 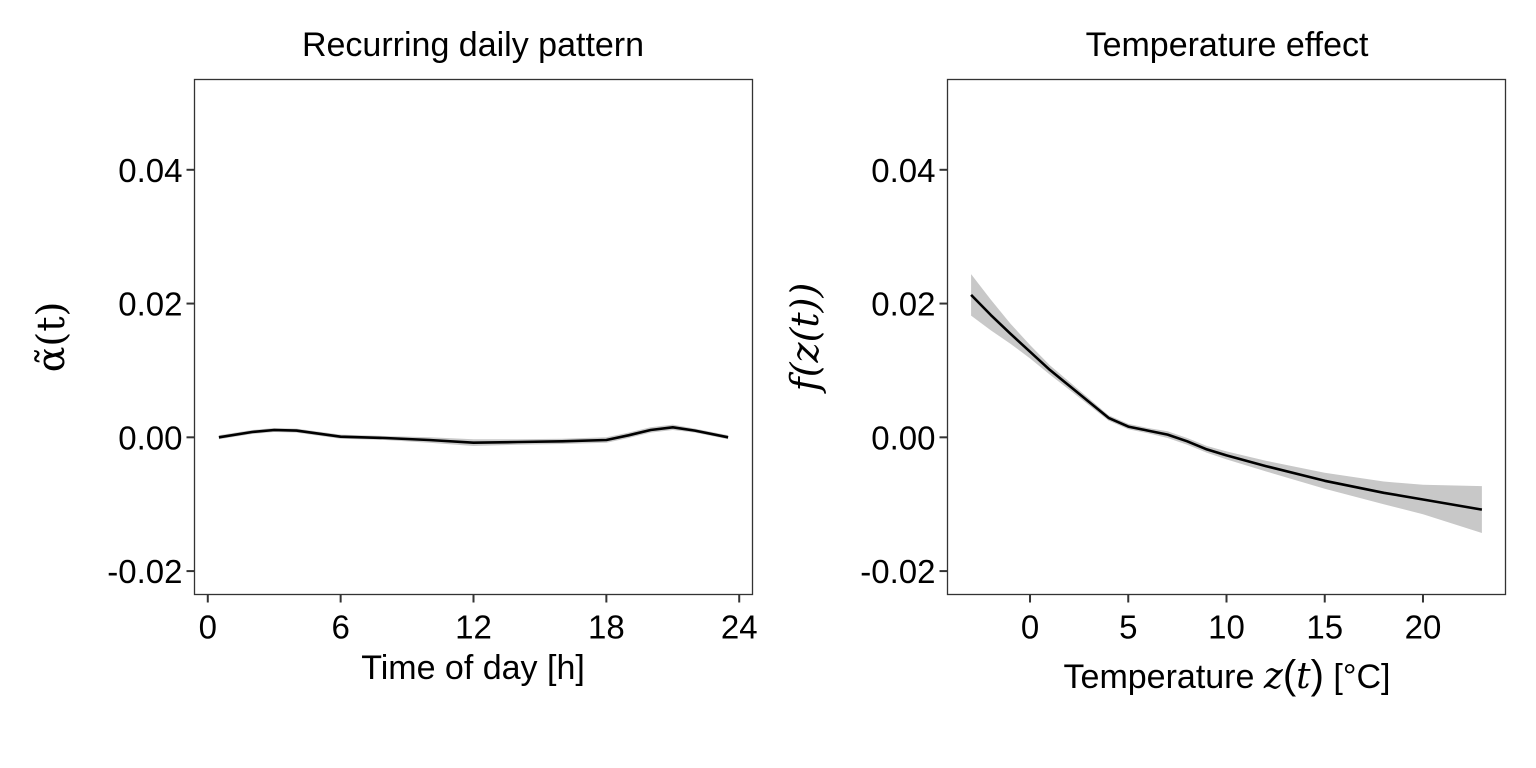 What do you see at coordinates (1357, 677) in the screenshot?
I see `x-axis-label-unit: [°C]` at bounding box center [1357, 677].